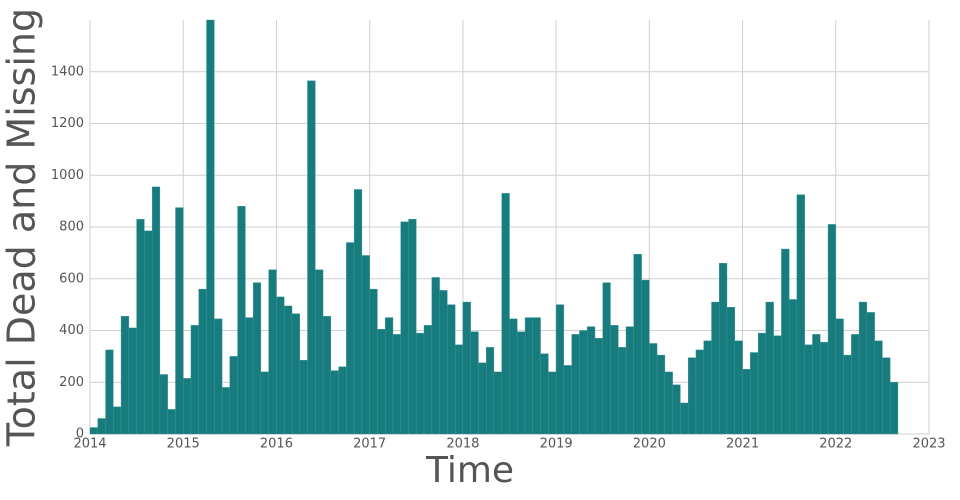 This screenshot has height=500, width=960. What do you see at coordinates (71, 330) in the screenshot?
I see `y-tick-label: 400` at bounding box center [71, 330].